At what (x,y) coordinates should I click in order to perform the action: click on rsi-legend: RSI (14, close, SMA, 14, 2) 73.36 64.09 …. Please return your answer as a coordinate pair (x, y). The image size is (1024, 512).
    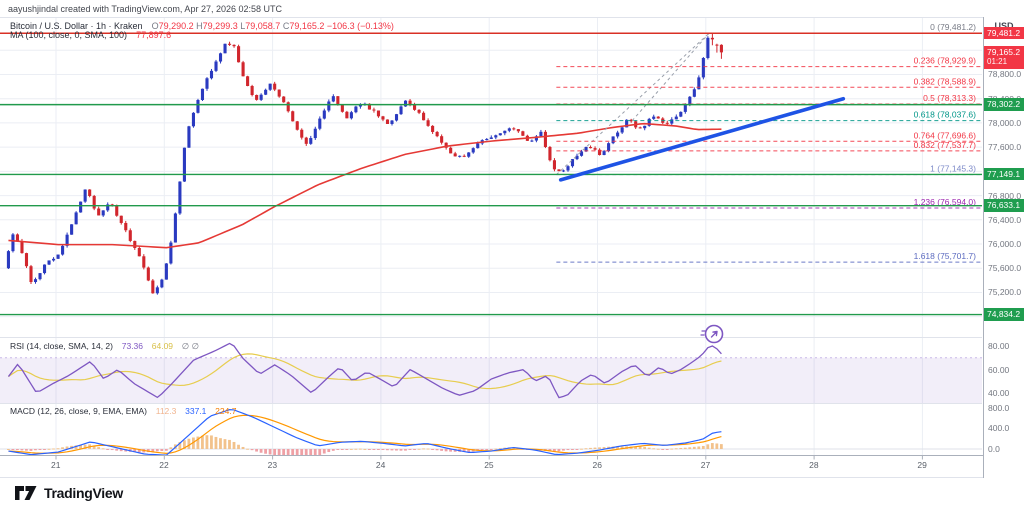
    Looking at the image, I should click on (104, 346).